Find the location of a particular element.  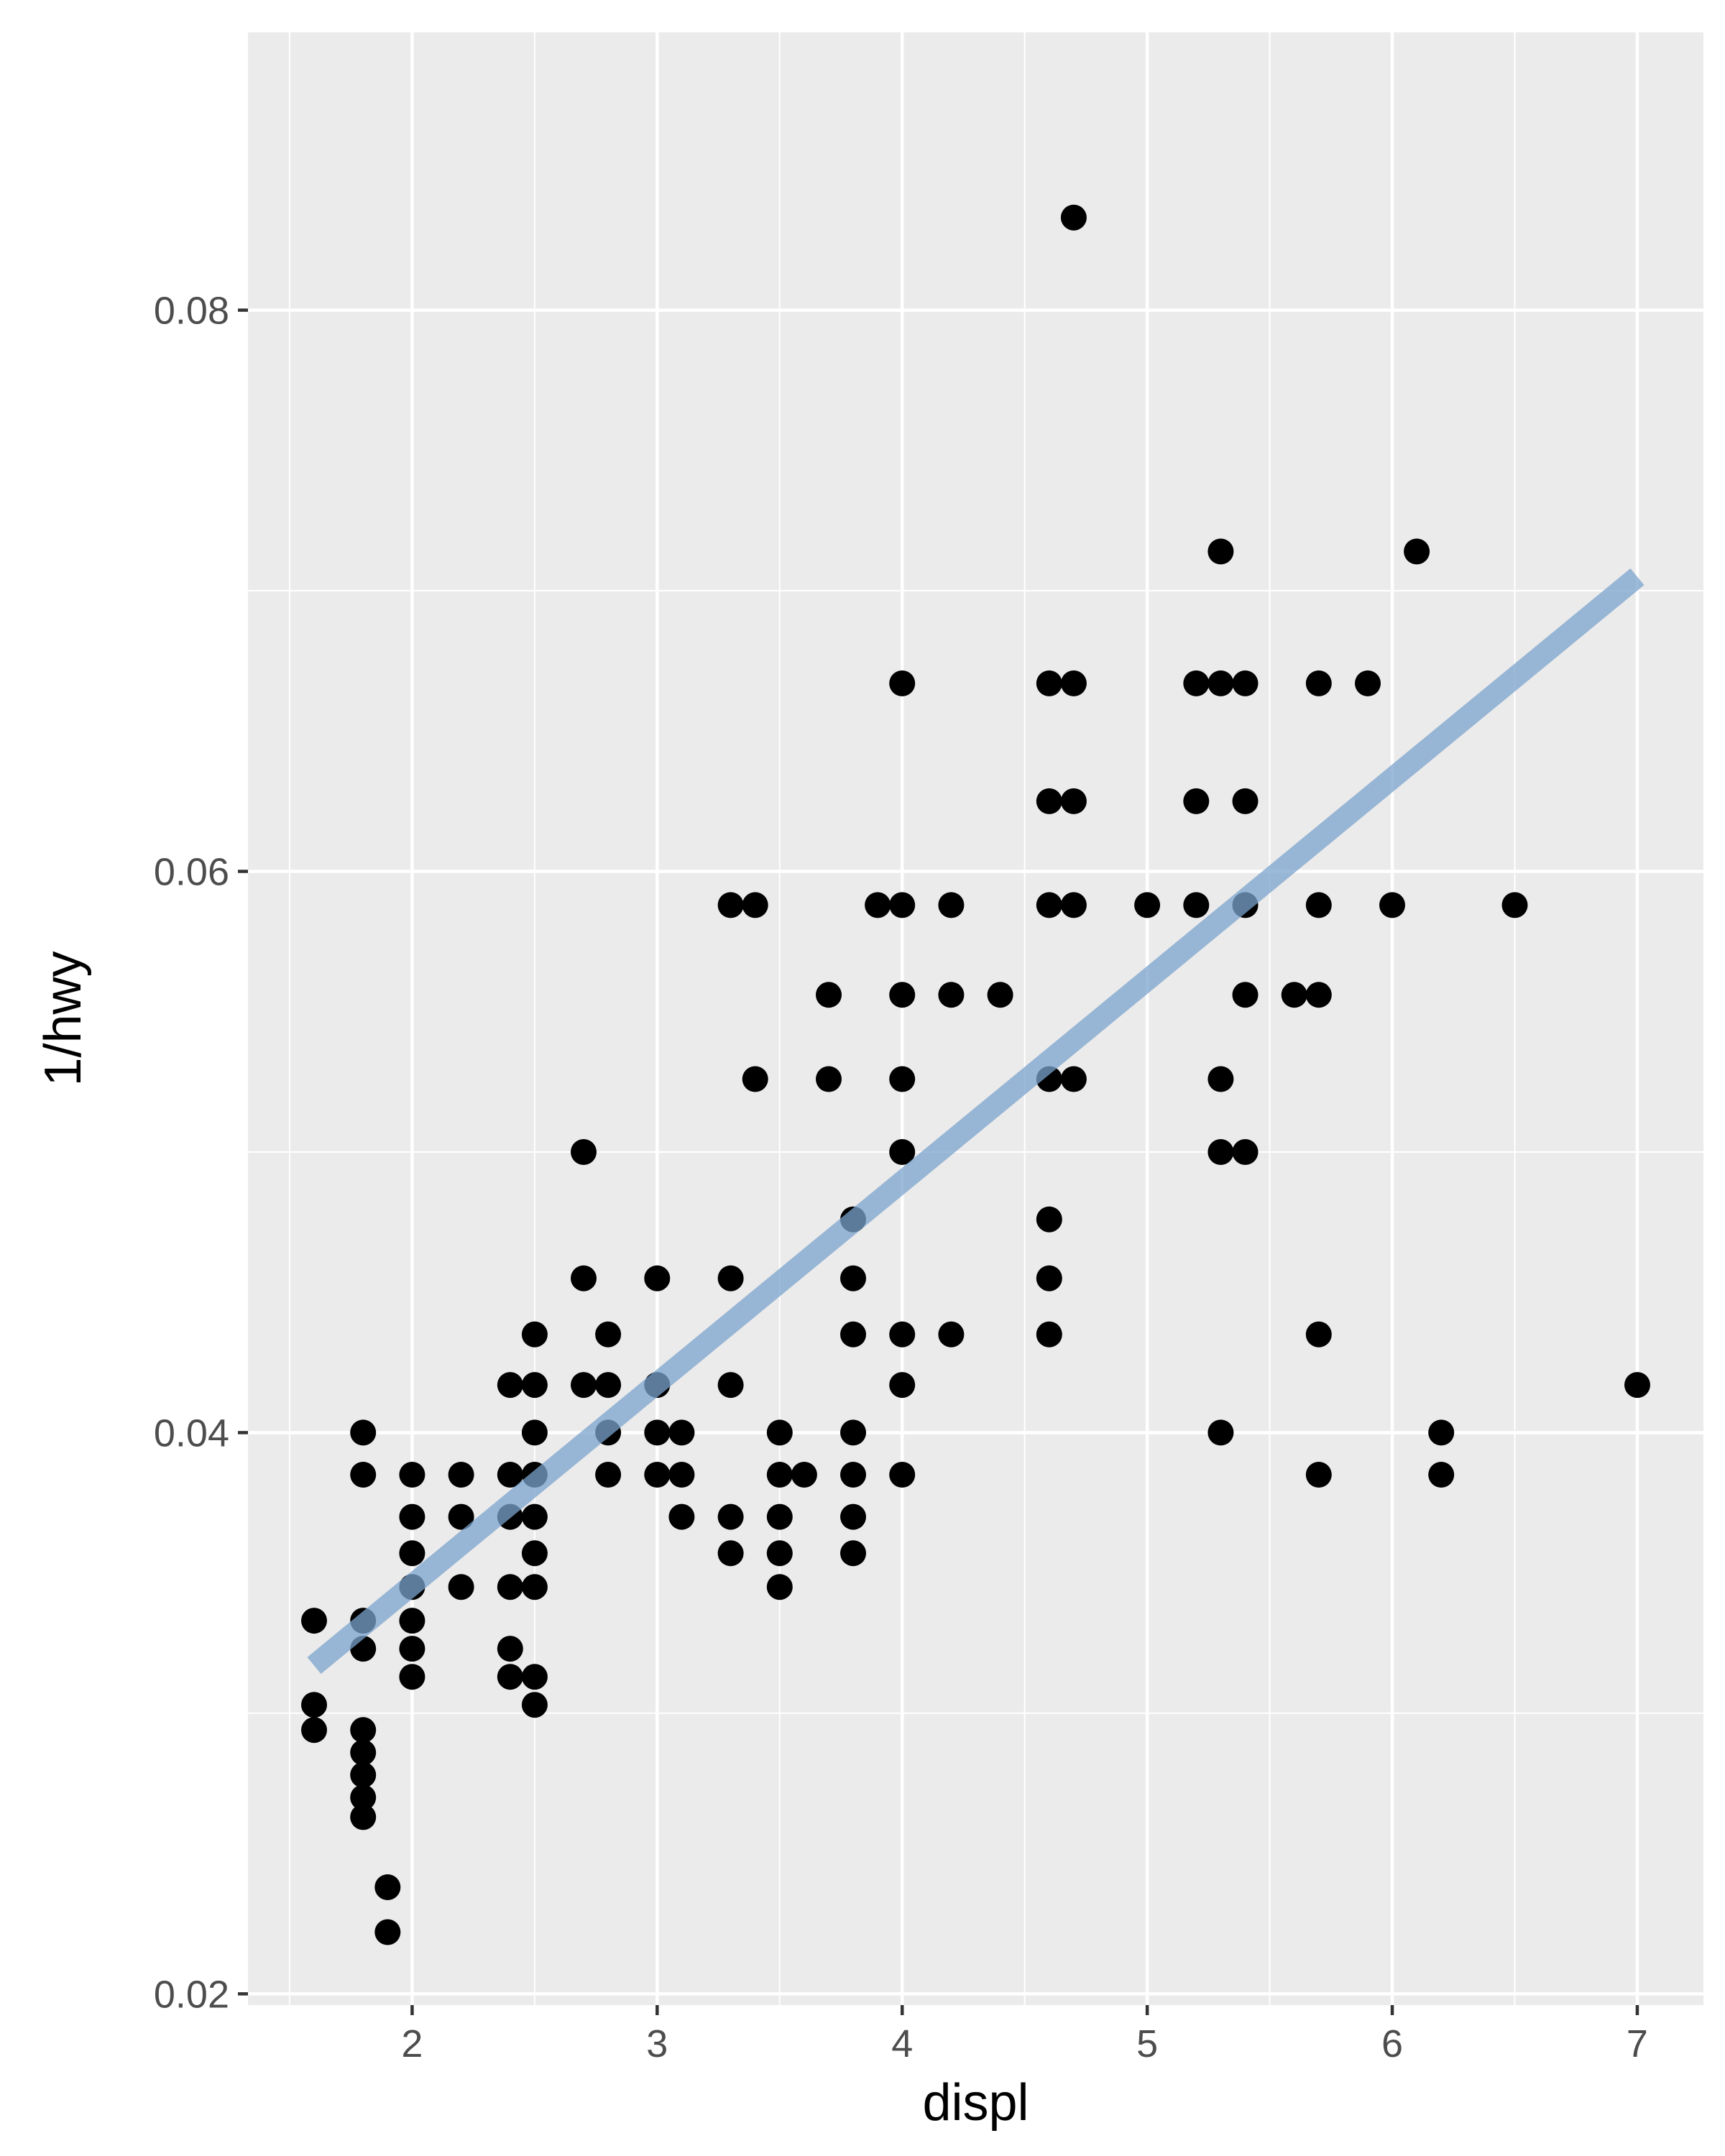

y-axis-title: 1/hwy is located at coordinates (63, 1018).